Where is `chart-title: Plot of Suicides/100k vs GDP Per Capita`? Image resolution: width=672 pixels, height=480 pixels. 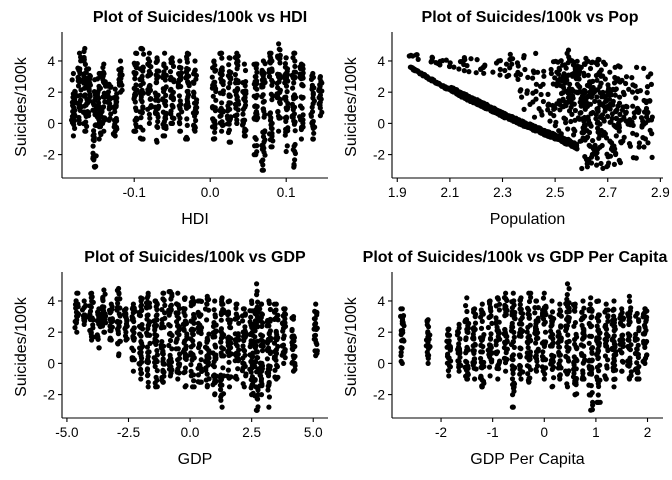
chart-title: Plot of Suicides/100k vs GDP Per Capita is located at coordinates (515, 257).